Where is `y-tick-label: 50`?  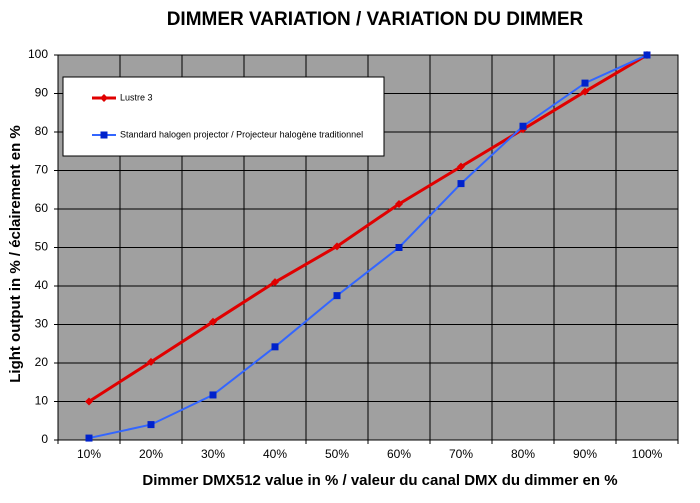 y-tick-label: 50 is located at coordinates (42, 247).